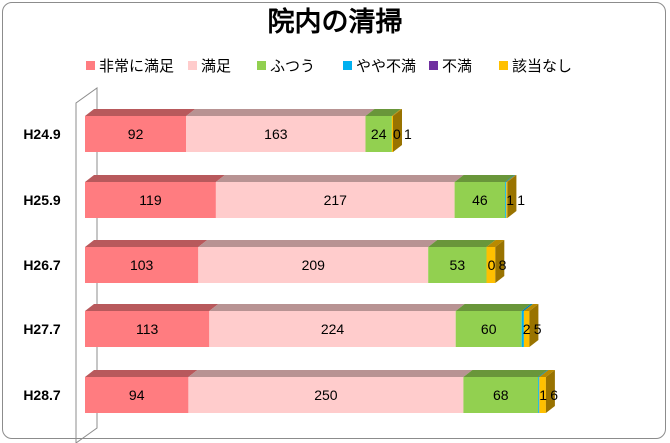 The image size is (670, 443). Describe the element at coordinates (539, 395) in the screenshot. I see `bar-H28.7-4` at that location.